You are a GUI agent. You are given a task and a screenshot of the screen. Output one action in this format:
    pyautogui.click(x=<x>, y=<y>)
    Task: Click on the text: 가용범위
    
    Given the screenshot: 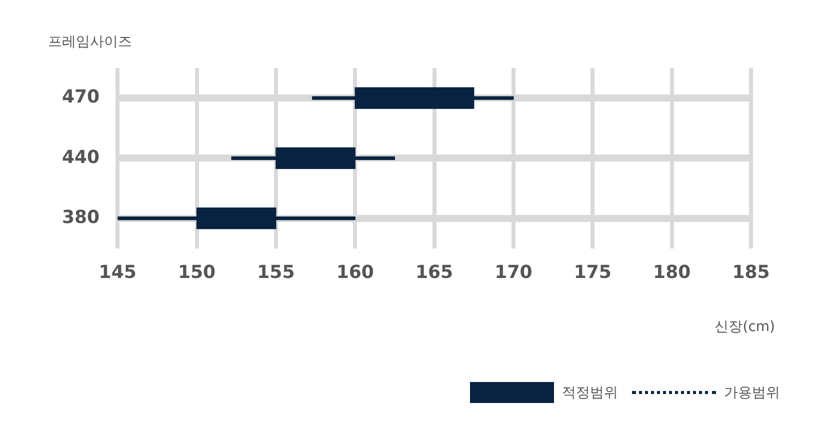 What is the action you would take?
    pyautogui.click(x=752, y=393)
    